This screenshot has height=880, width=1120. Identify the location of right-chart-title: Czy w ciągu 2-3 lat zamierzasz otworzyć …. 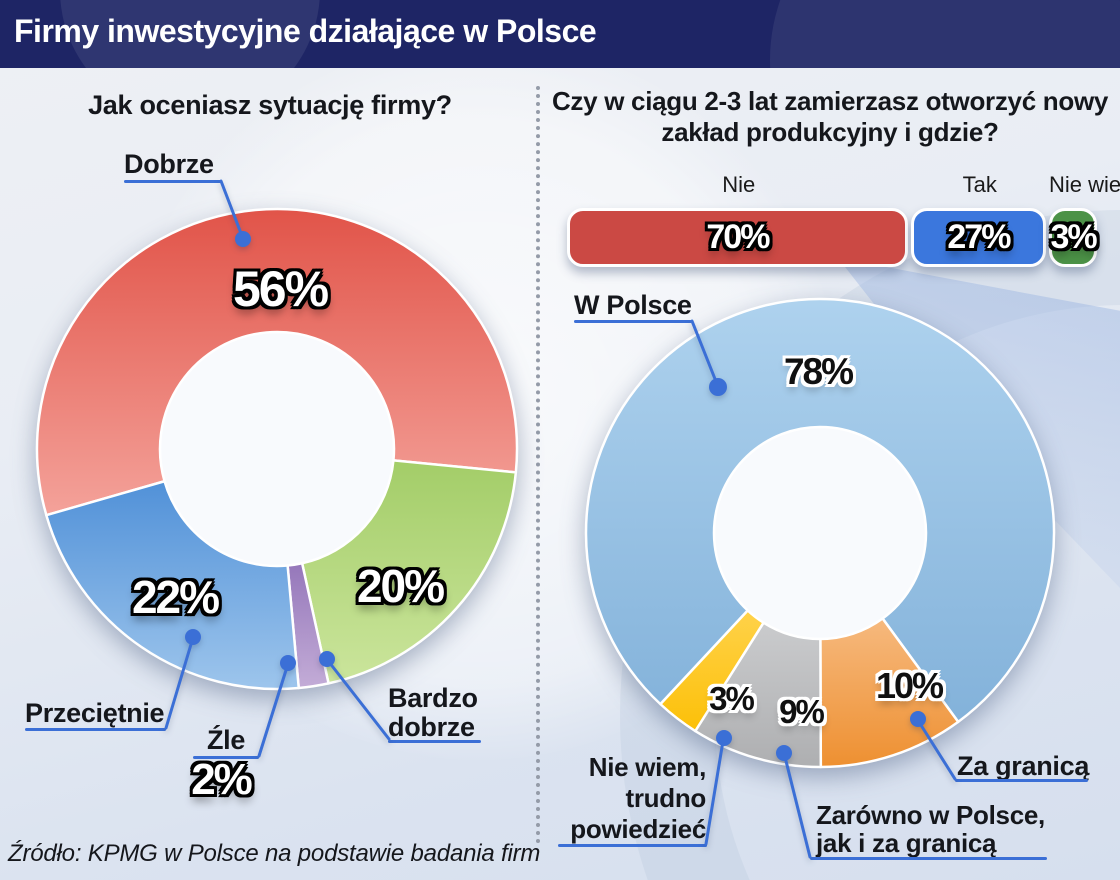
(830, 116).